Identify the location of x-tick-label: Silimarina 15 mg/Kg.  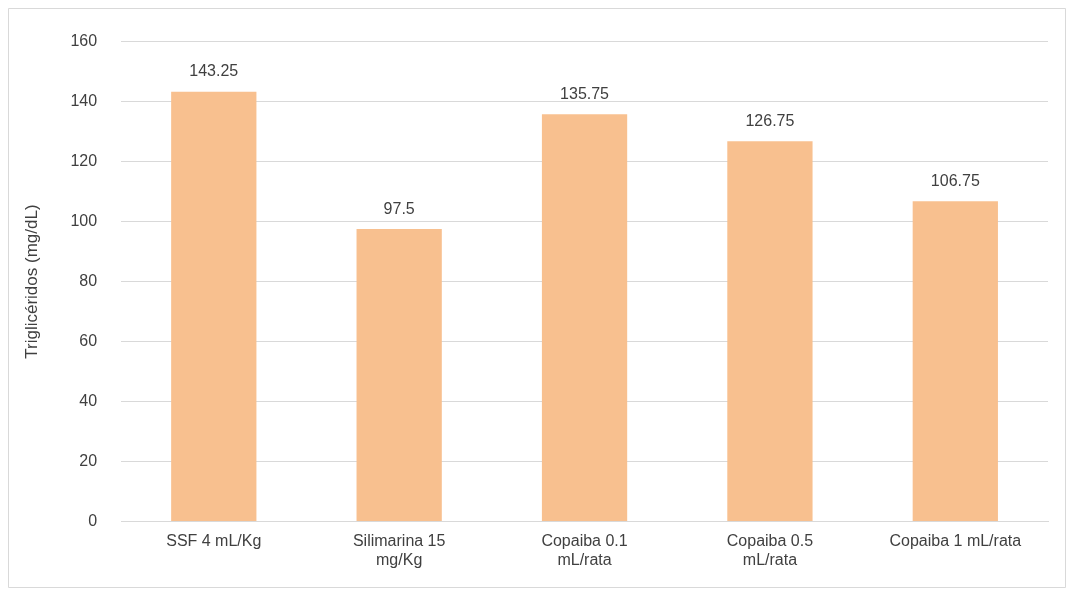
(399, 549).